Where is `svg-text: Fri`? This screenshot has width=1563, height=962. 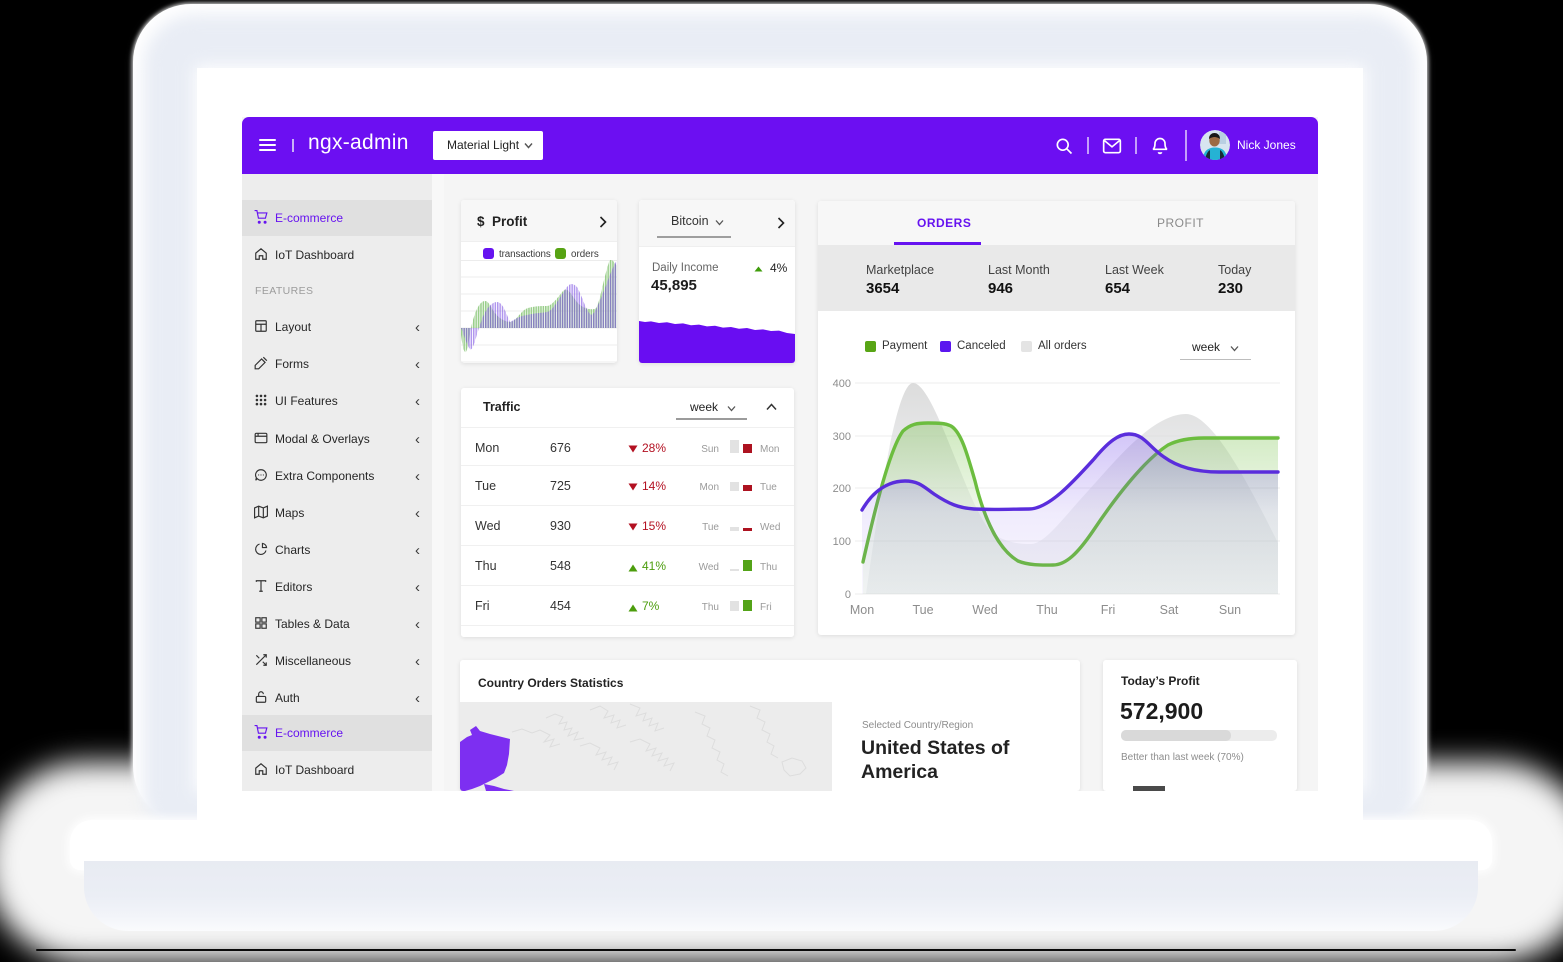
svg-text: Fri is located at coordinates (1108, 610).